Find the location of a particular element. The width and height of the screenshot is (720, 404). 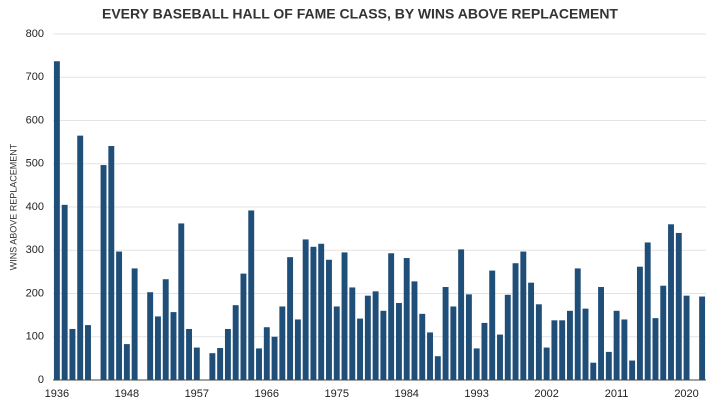

x-tick-label: 1957 is located at coordinates (197, 394).